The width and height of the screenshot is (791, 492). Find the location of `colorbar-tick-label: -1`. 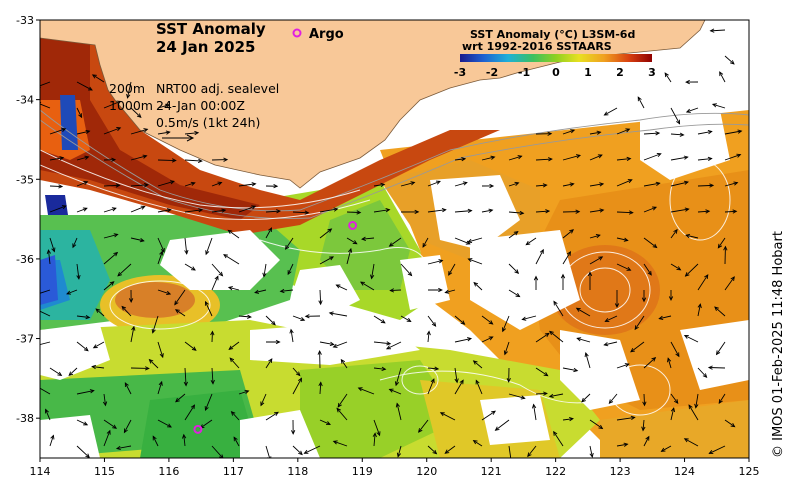

colorbar-tick-label: -1 is located at coordinates (524, 72).